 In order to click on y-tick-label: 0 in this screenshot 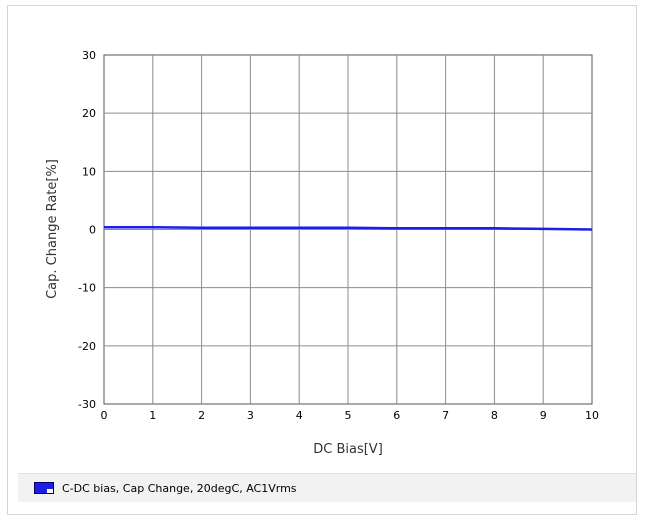, I will do `click(92, 230)`.